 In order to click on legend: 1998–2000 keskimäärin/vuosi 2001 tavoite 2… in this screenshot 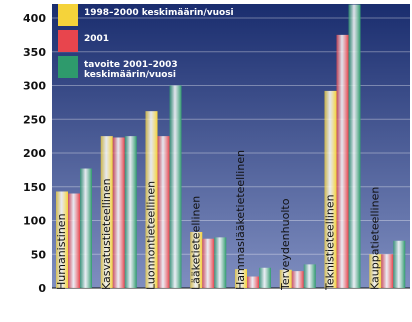, I will do `click(146, 42)`.